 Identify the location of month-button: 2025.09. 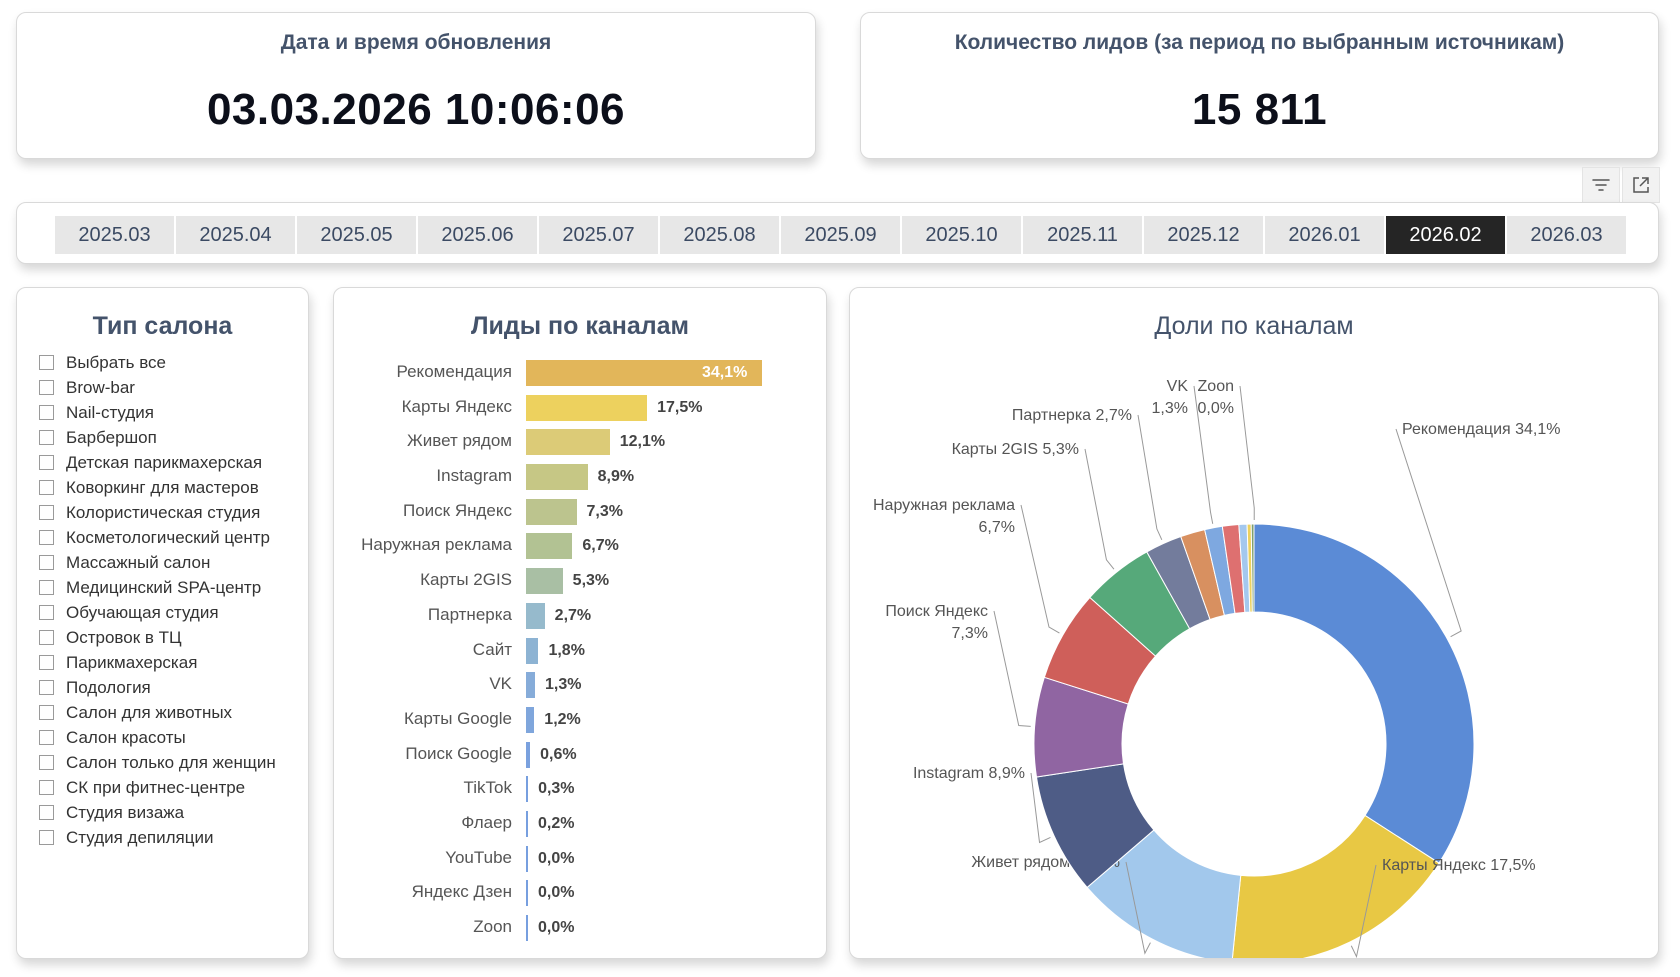
(840, 235).